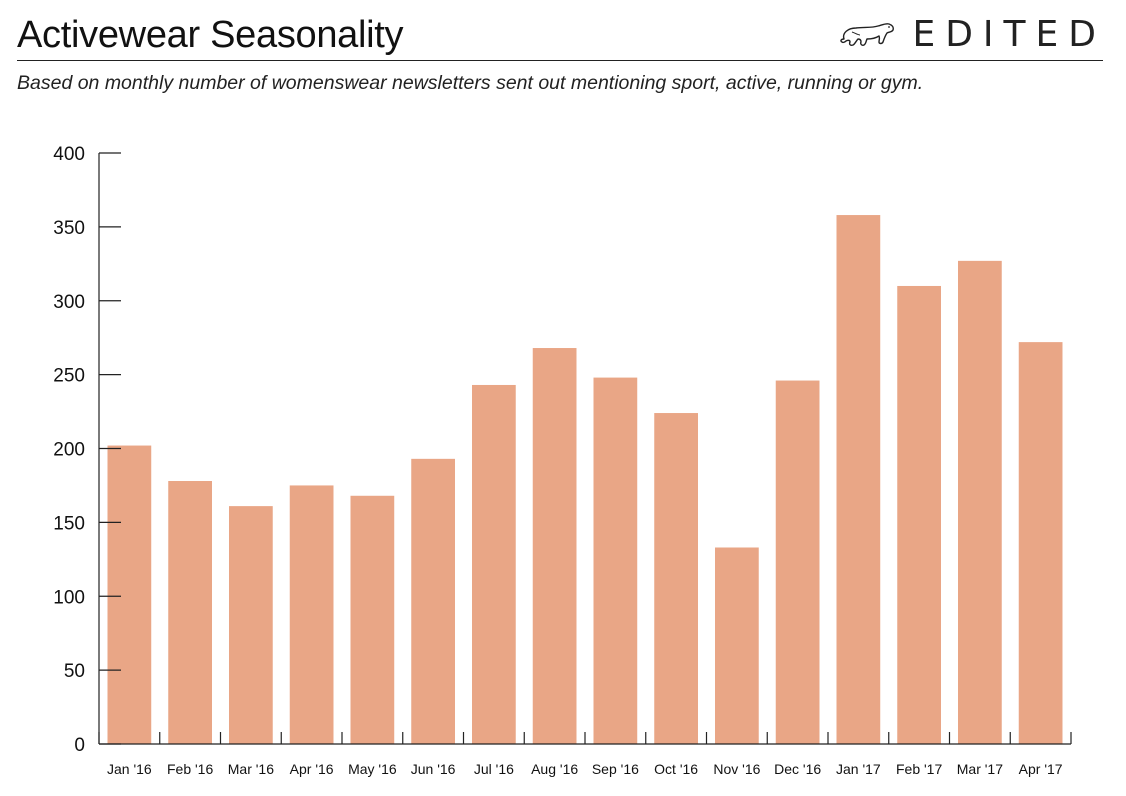  Describe the element at coordinates (69, 597) in the screenshot. I see `y-tick-label: 100` at that location.